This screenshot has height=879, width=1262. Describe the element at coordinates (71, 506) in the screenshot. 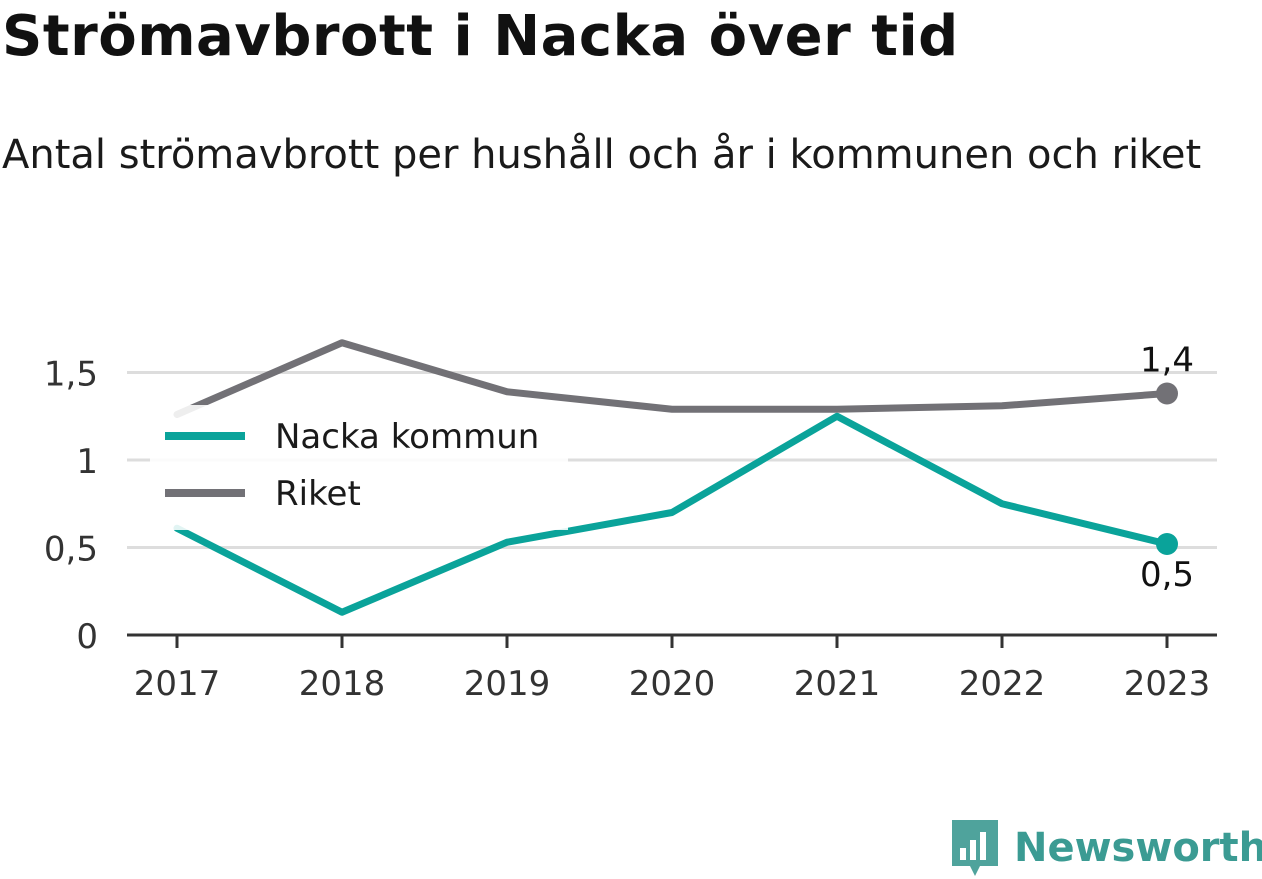

I see `y-axis-ticks: 0 0,5 1 1,5` at that location.